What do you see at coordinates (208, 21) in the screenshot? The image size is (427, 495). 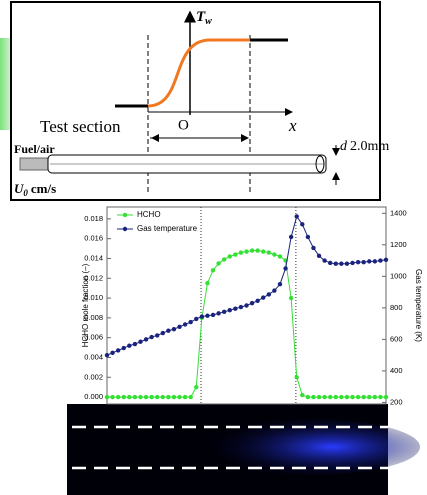 I see `tw-subscript: w` at bounding box center [208, 21].